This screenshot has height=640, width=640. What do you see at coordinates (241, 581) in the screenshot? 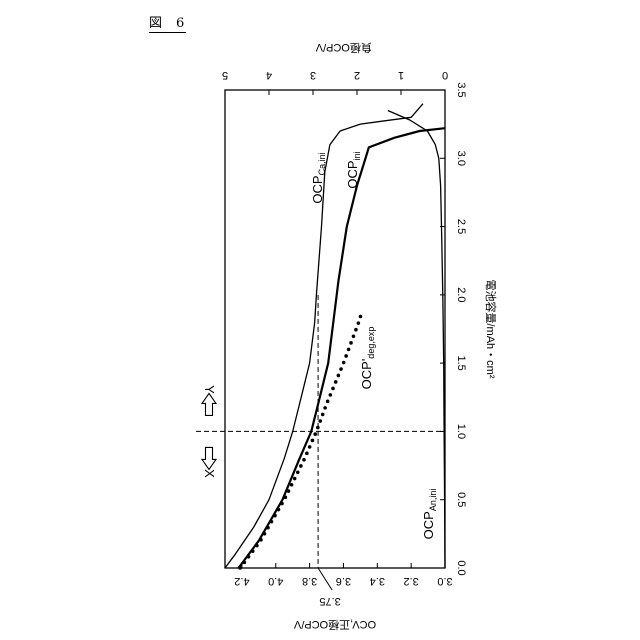
I see `ocv-tick-label: 4.2` at bounding box center [241, 581].